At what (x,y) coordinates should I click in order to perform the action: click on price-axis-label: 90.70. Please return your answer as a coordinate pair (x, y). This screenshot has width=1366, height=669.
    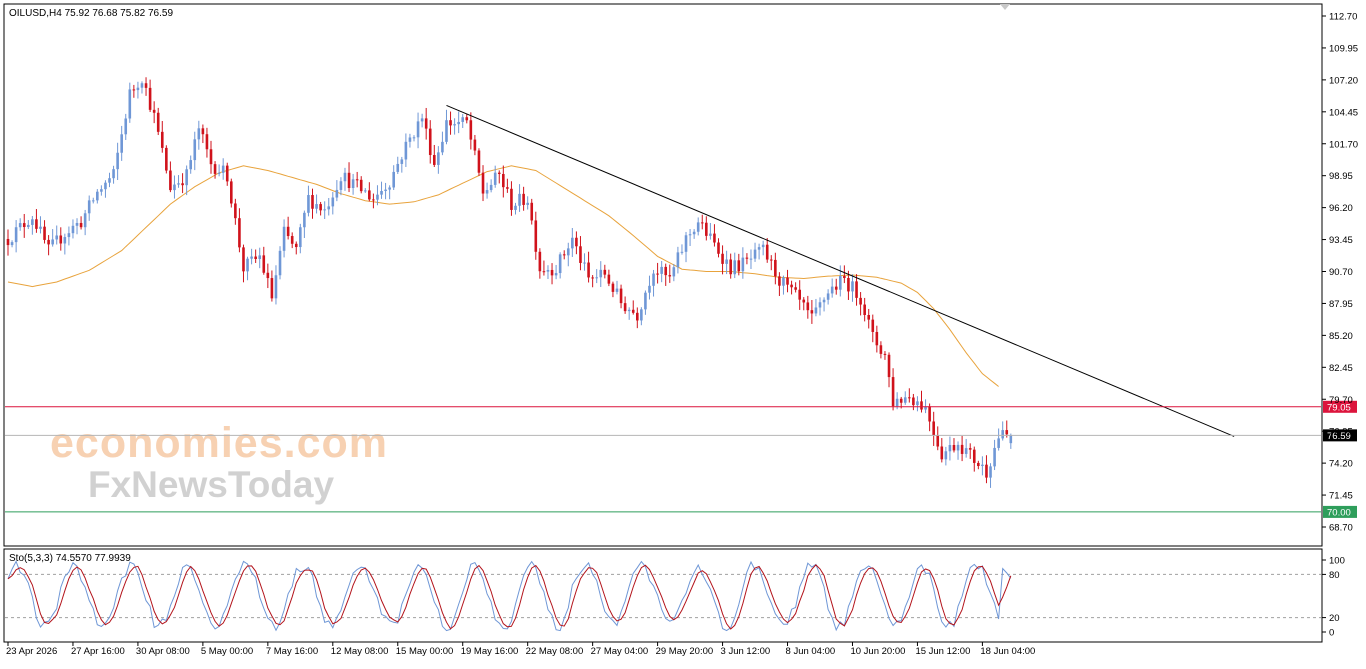
    Looking at the image, I should click on (1341, 272).